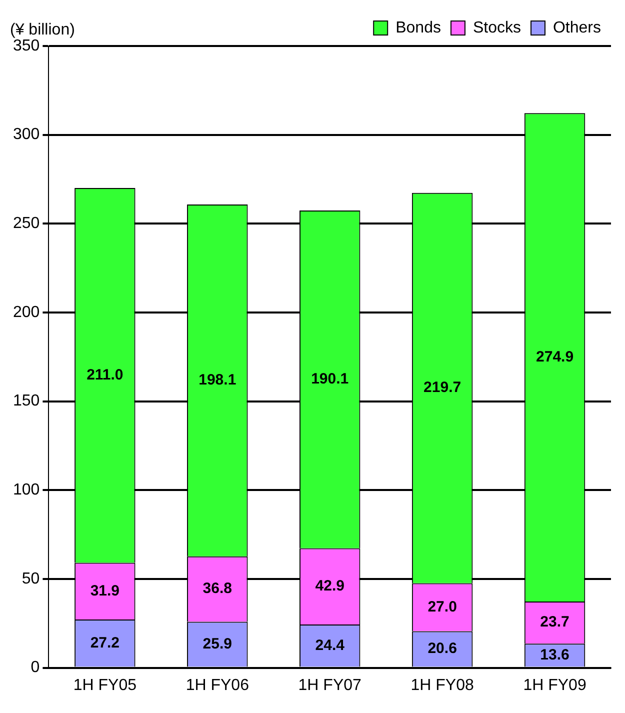 This screenshot has height=713, width=625. I want to click on y-tick-label: 100, so click(26, 490).